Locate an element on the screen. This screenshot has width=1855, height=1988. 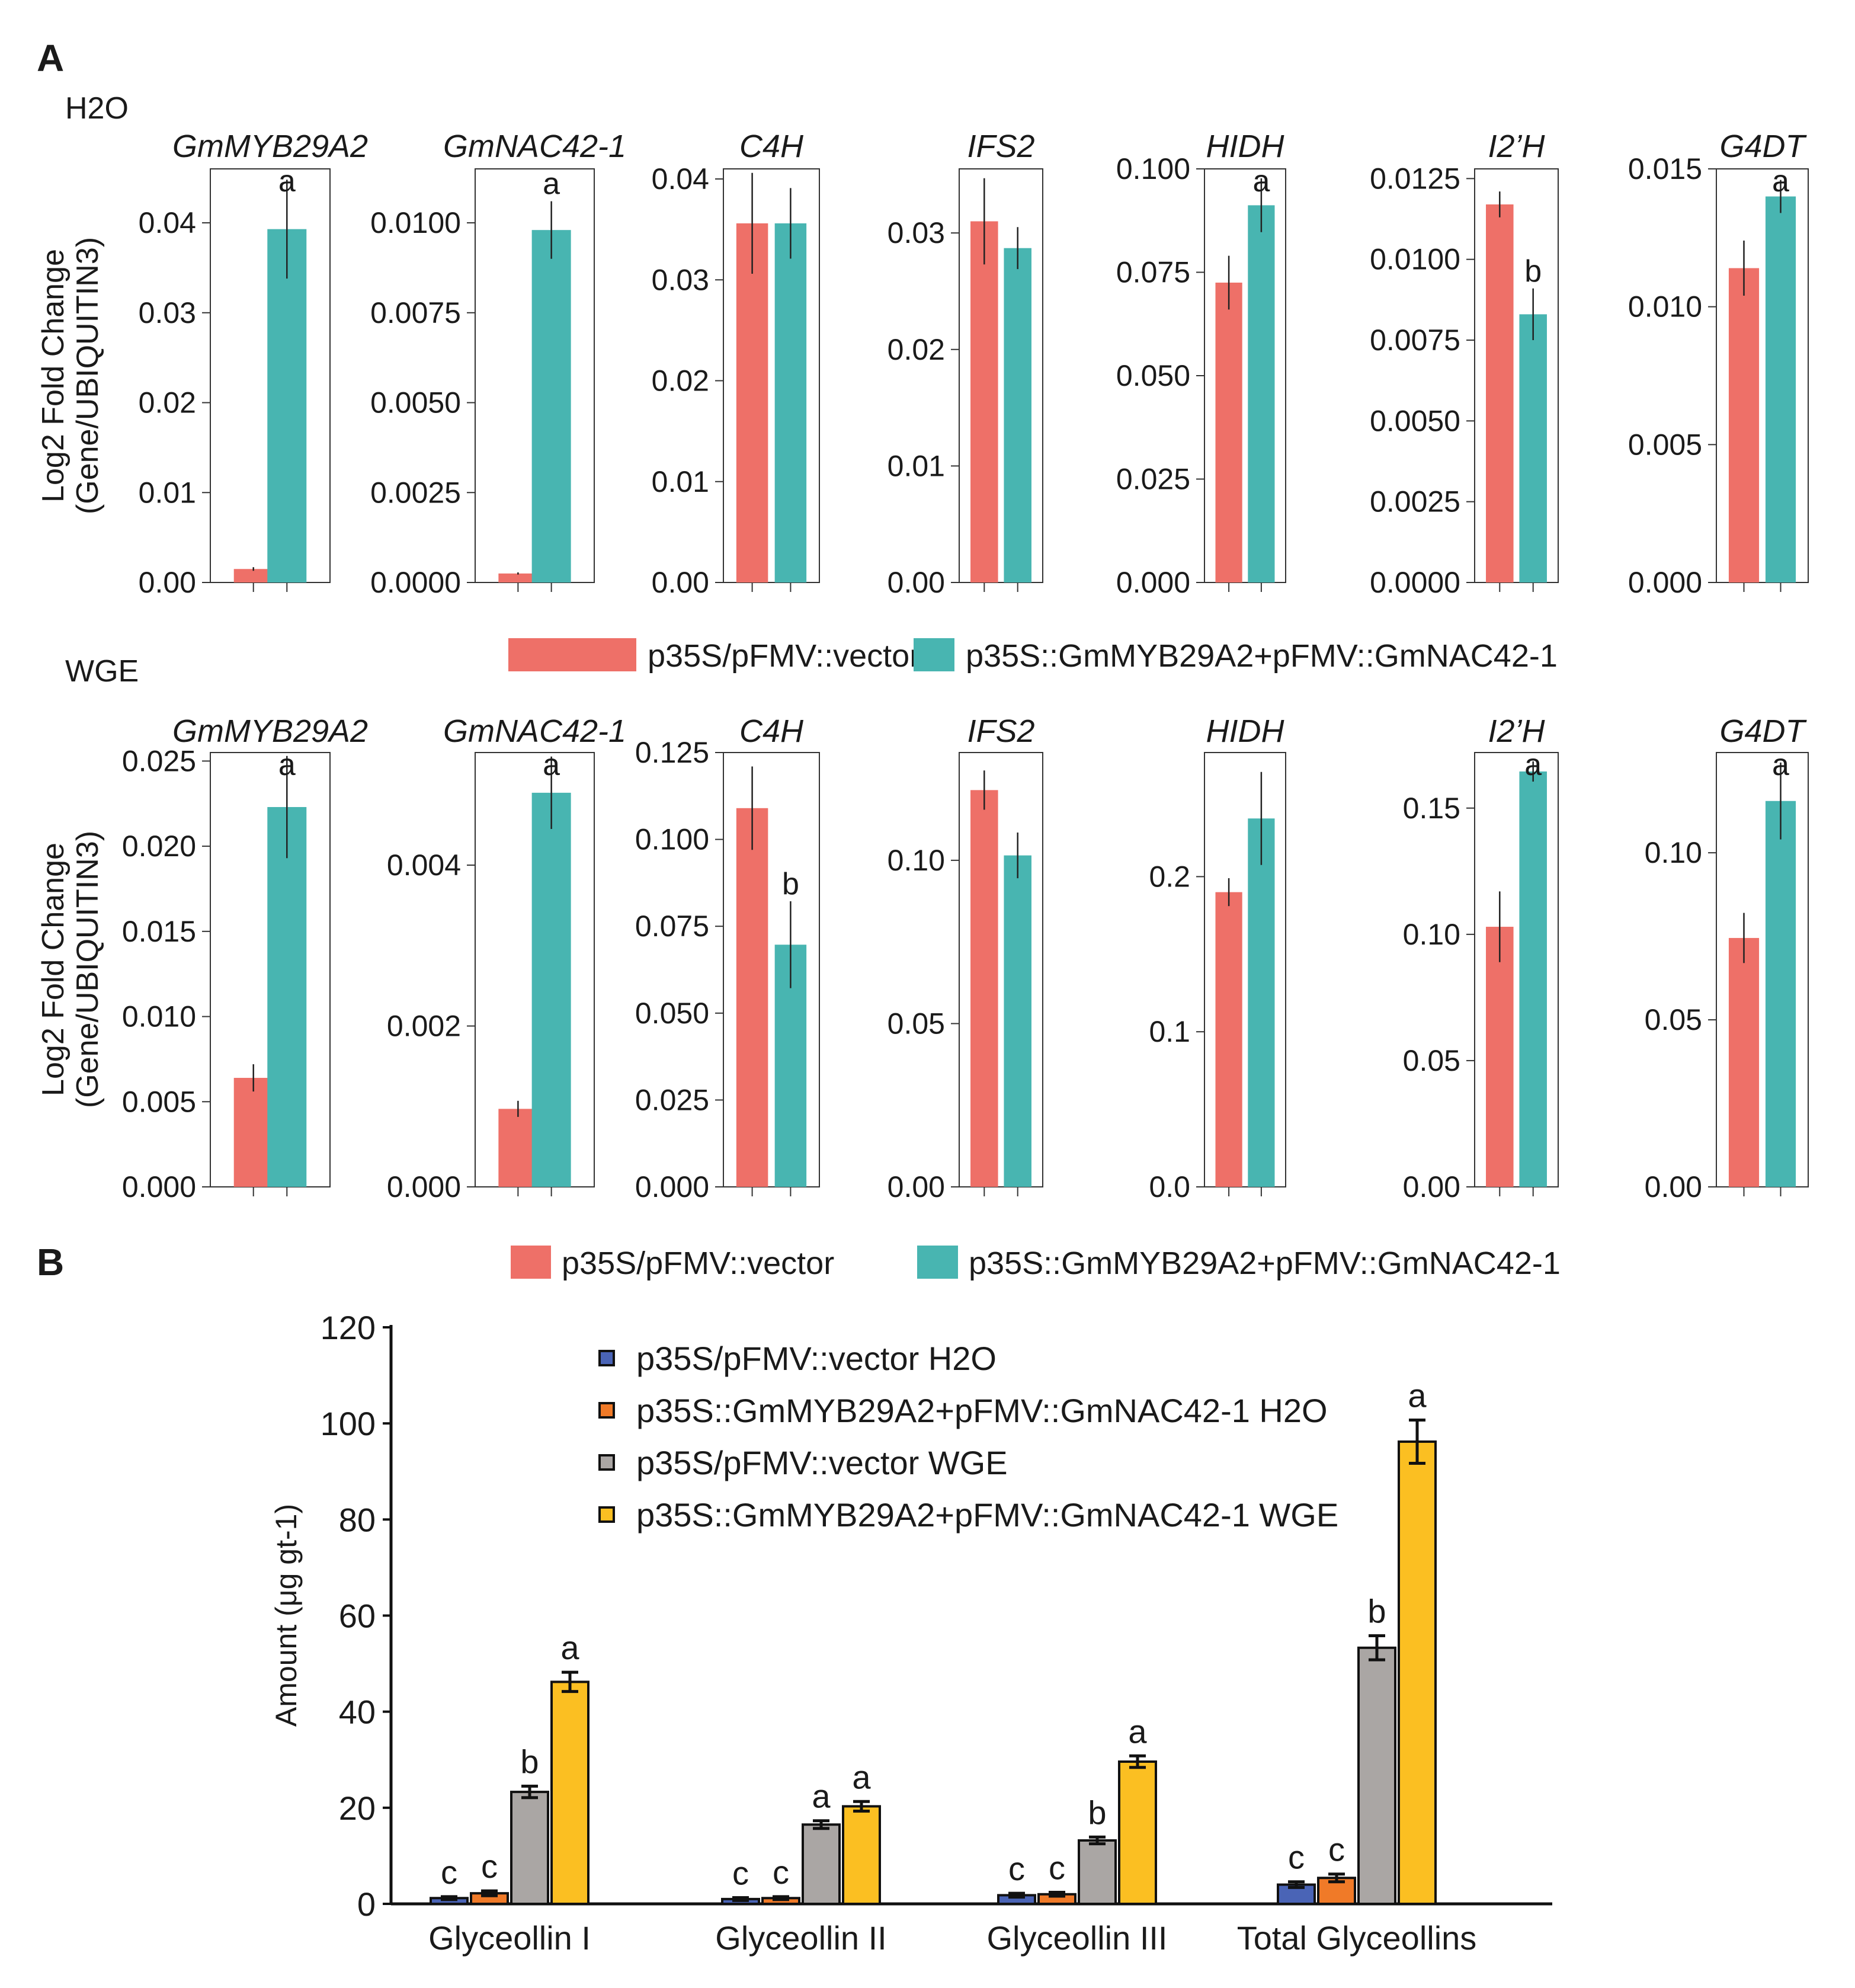
gene-title: GmNAC42-1 is located at coordinates (534, 146).